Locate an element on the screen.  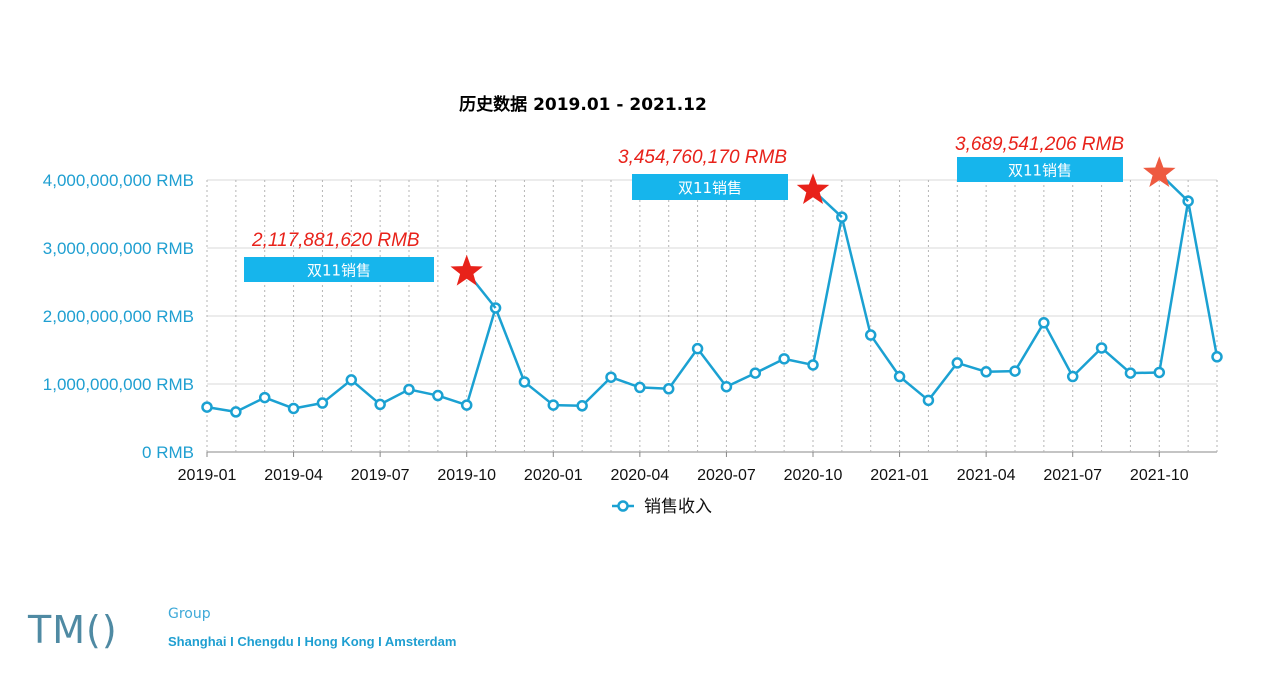
y-tick-label: 3,000,000,000 RMB is located at coordinates (118, 248).